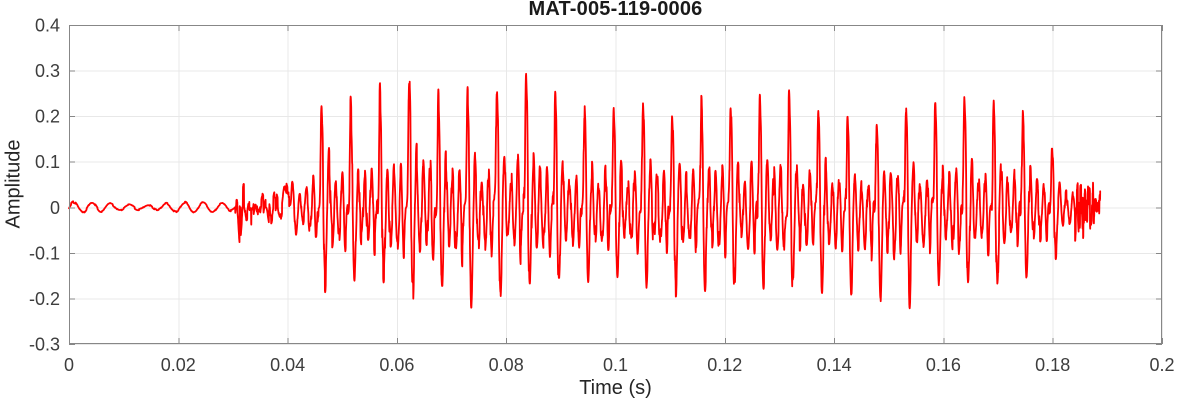  Describe the element at coordinates (55, 208) in the screenshot. I see `y-tick-label: 0` at that location.